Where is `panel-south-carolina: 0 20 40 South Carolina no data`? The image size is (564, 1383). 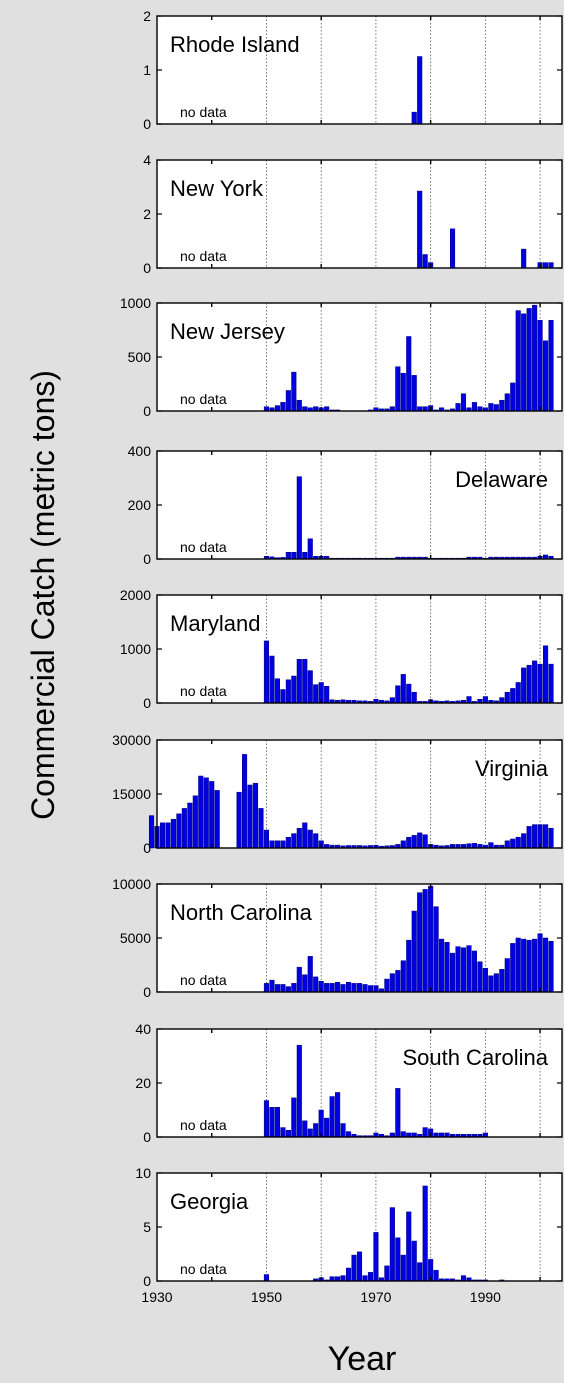 panel-south-carolina: 0 20 40 South Carolina no data is located at coordinates (349, 1083).